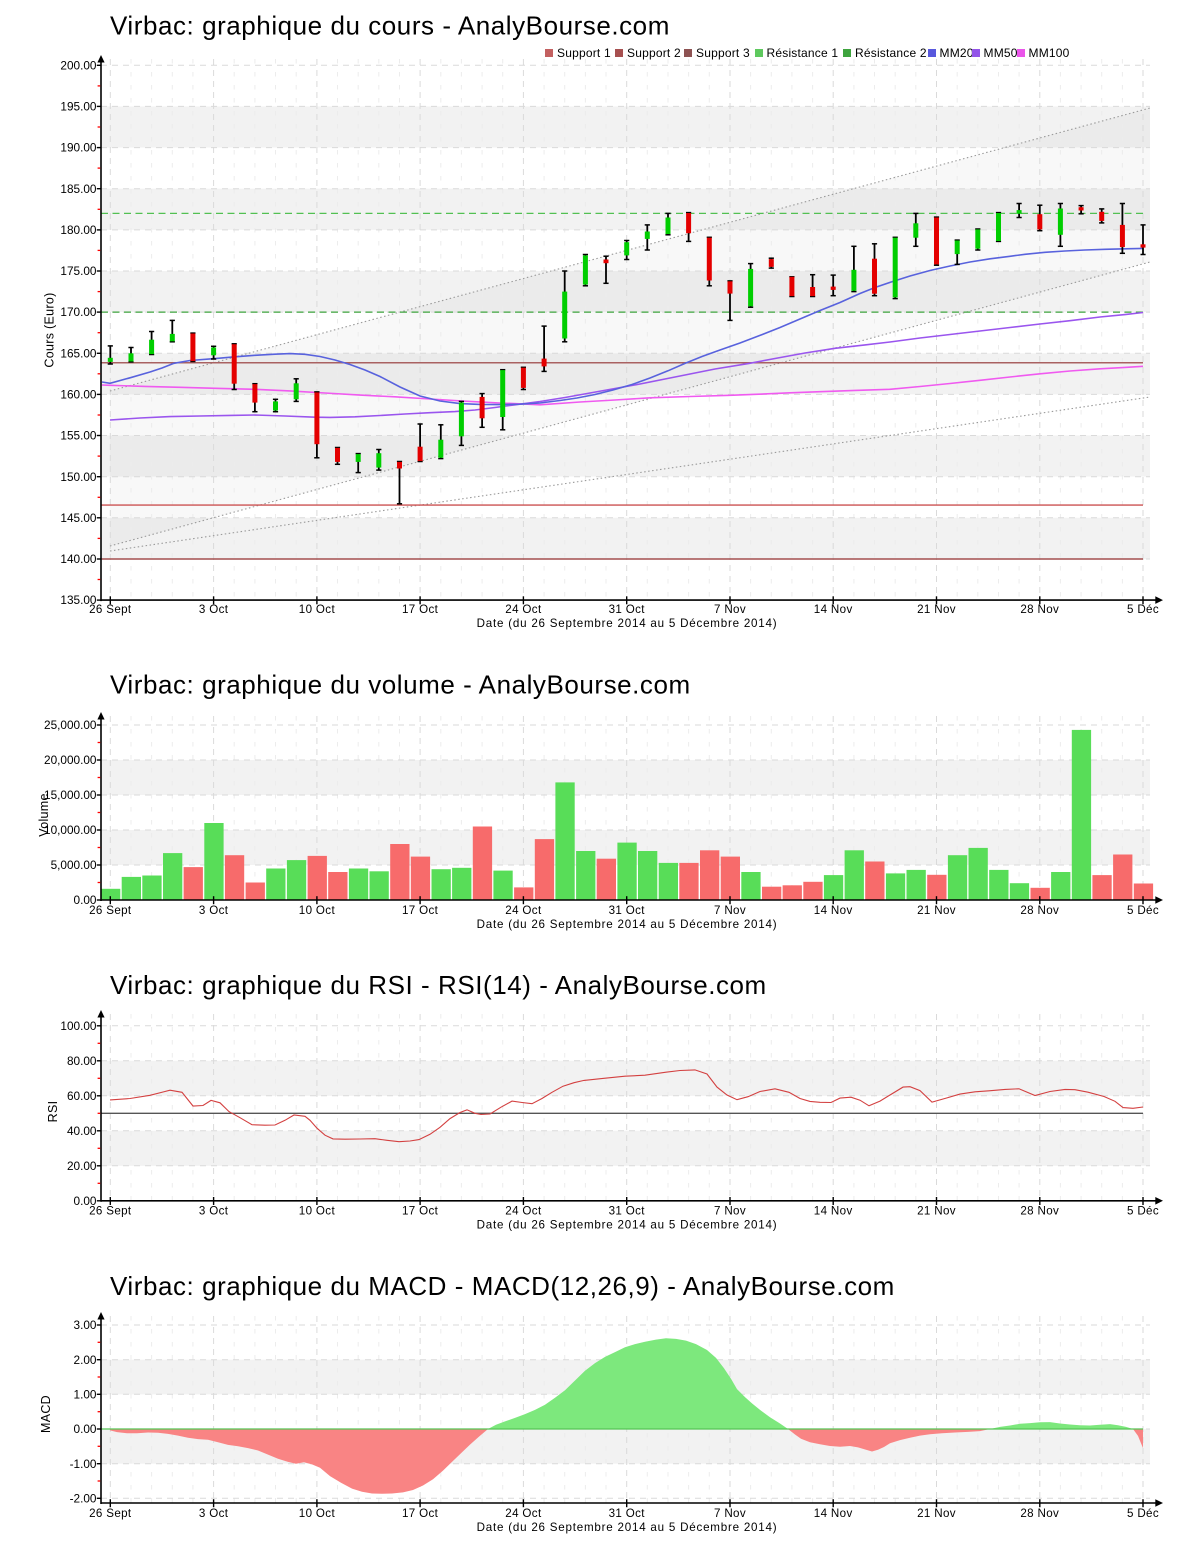 The height and width of the screenshot is (1555, 1200). Describe the element at coordinates (70, 795) in the screenshot. I see `svg-text: 15,000.00` at that location.